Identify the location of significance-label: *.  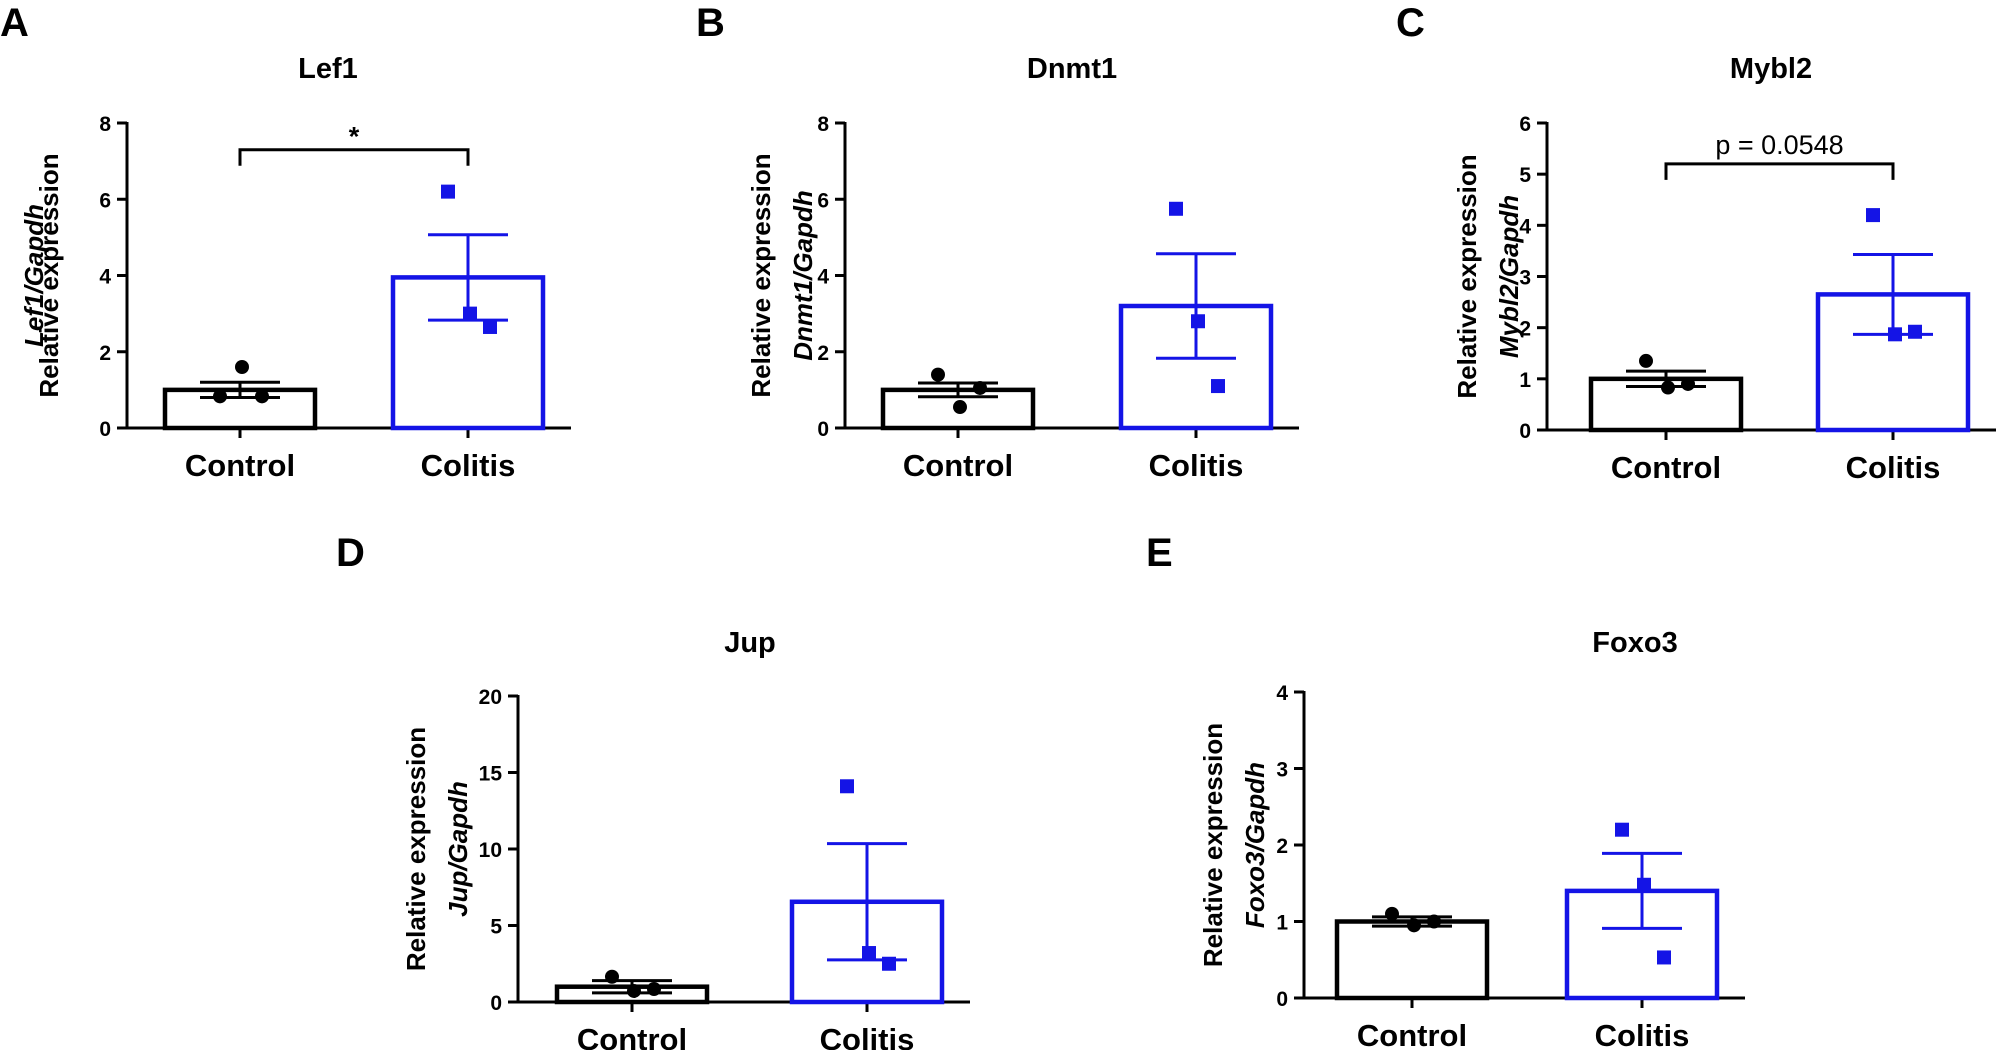
(354, 137).